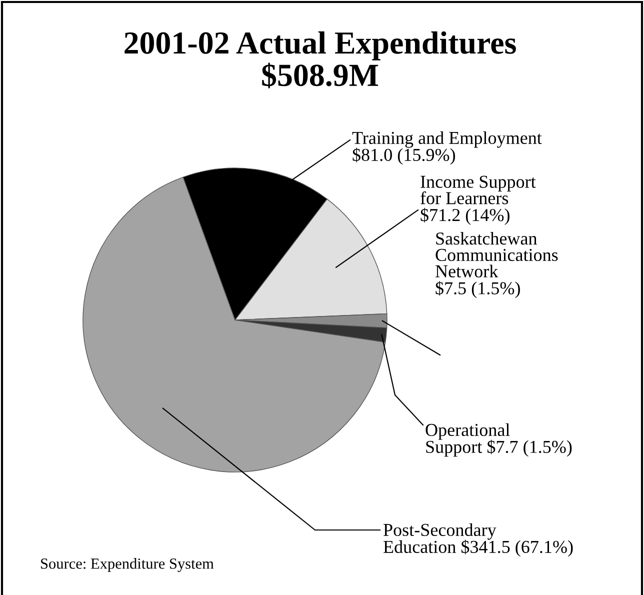  What do you see at coordinates (478, 540) in the screenshot?
I see `slice-label: Post-Secondary Education $341.5 (67.1%)` at bounding box center [478, 540].